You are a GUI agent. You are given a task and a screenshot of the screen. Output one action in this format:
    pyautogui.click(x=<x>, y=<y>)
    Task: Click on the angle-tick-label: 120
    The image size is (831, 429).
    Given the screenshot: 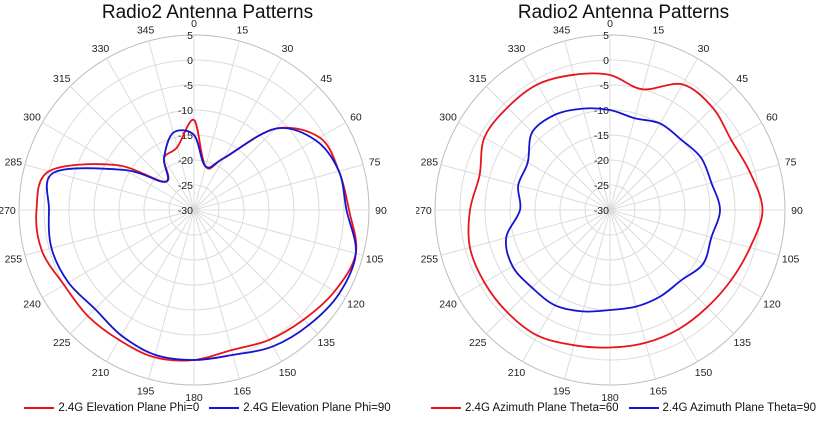 What is the action you would take?
    pyautogui.click(x=772, y=305)
    